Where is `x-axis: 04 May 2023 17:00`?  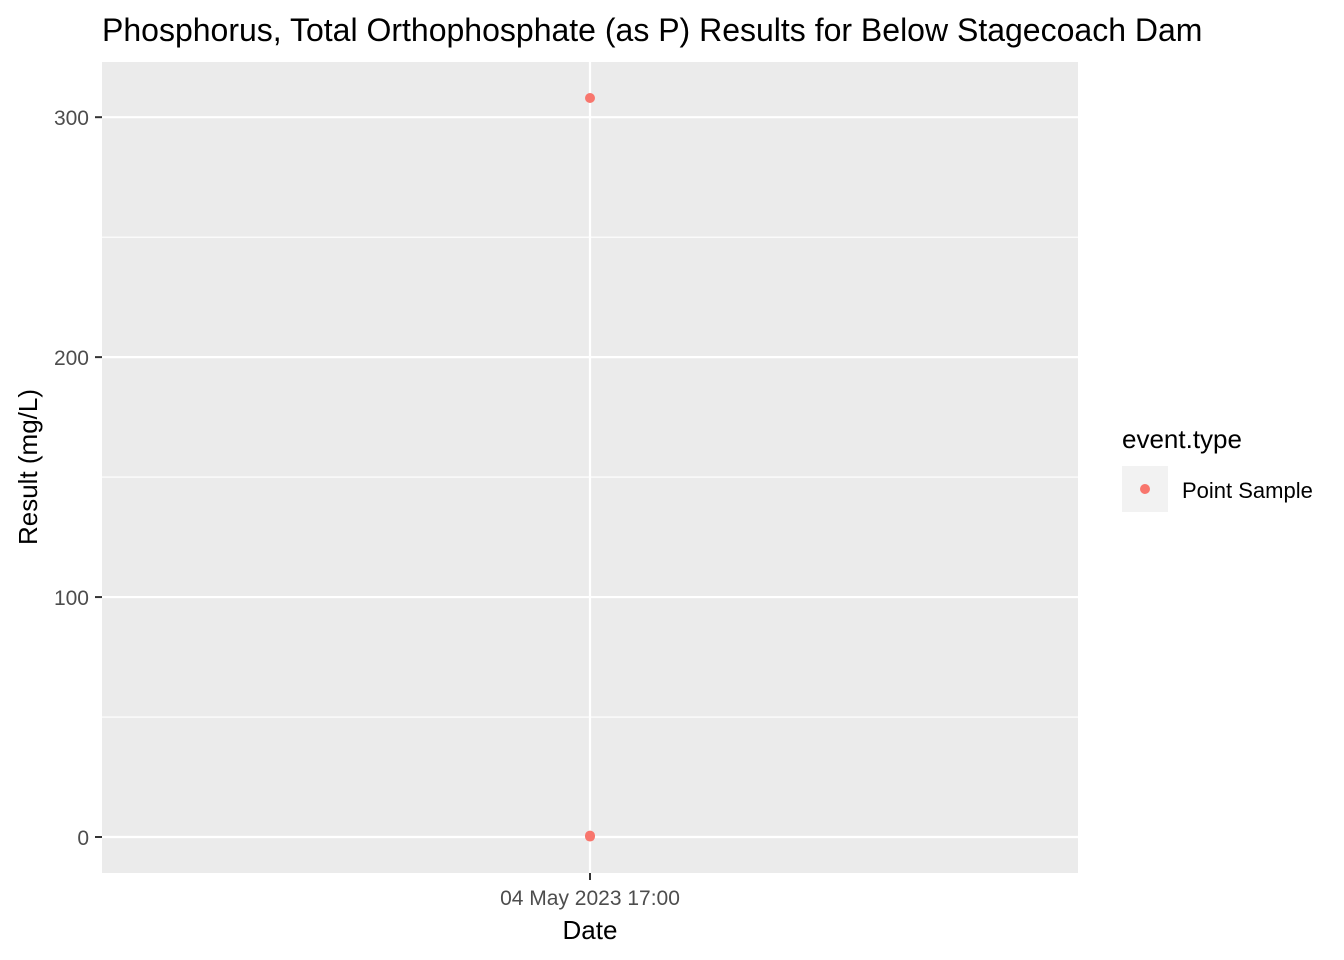
x-axis: 04 May 2023 17:00 is located at coordinates (590, 891).